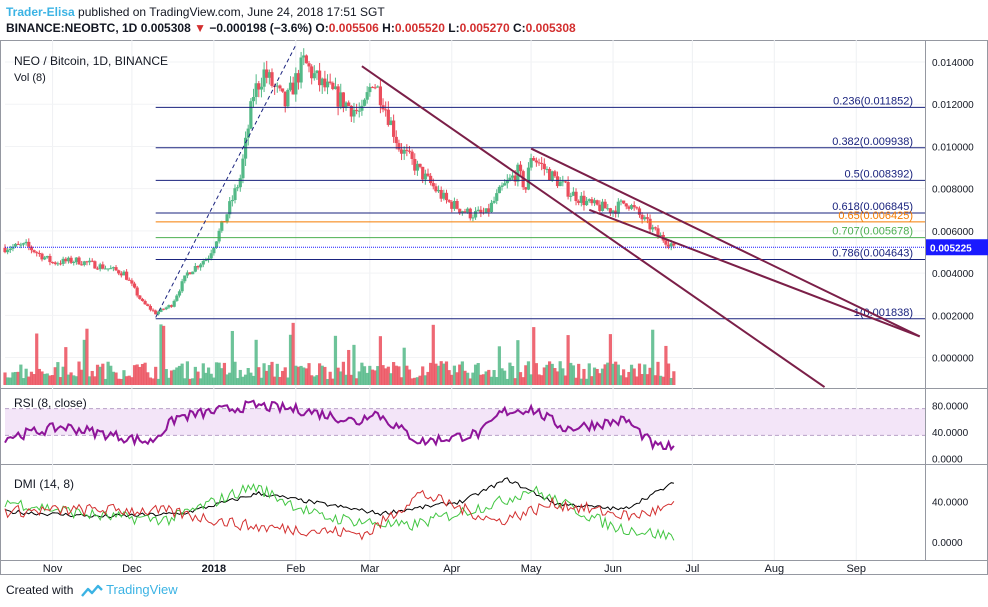 The width and height of the screenshot is (988, 607). Describe the element at coordinates (950, 502) in the screenshot. I see `dmi-axis-label: 40.0000` at that location.